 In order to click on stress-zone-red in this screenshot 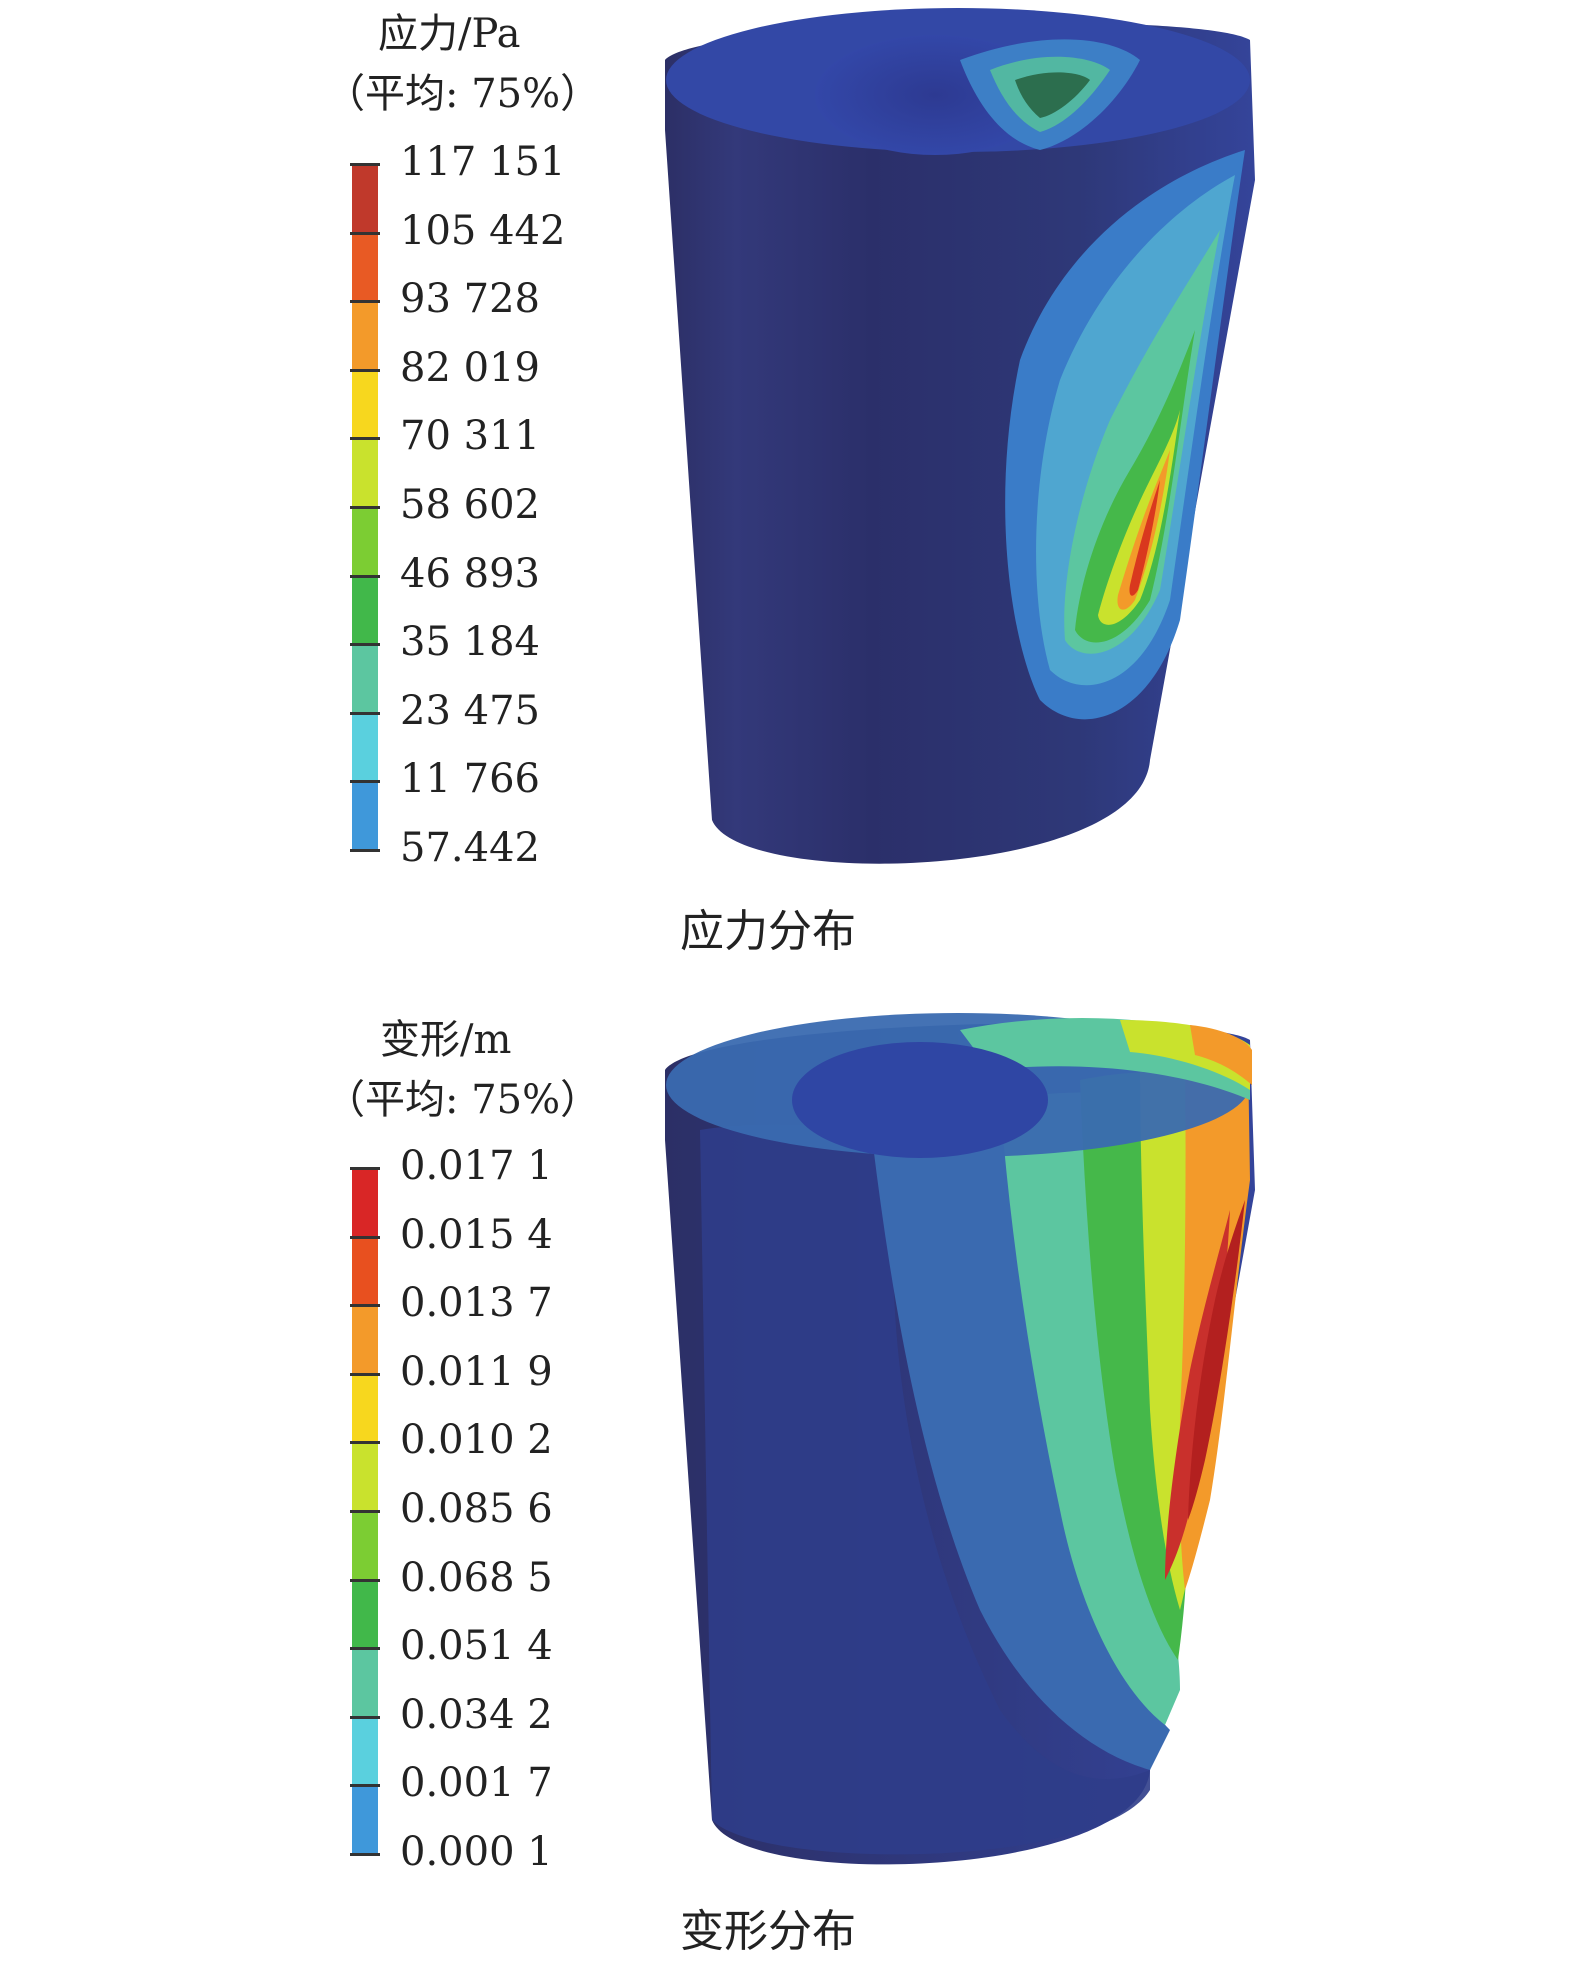, I will do `click(1144, 538)`.